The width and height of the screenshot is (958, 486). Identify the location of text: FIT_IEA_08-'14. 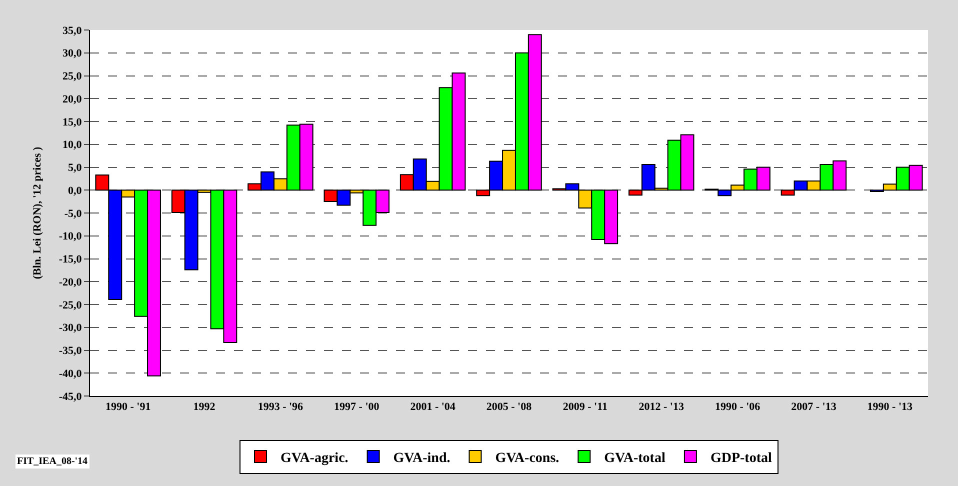
(52, 461).